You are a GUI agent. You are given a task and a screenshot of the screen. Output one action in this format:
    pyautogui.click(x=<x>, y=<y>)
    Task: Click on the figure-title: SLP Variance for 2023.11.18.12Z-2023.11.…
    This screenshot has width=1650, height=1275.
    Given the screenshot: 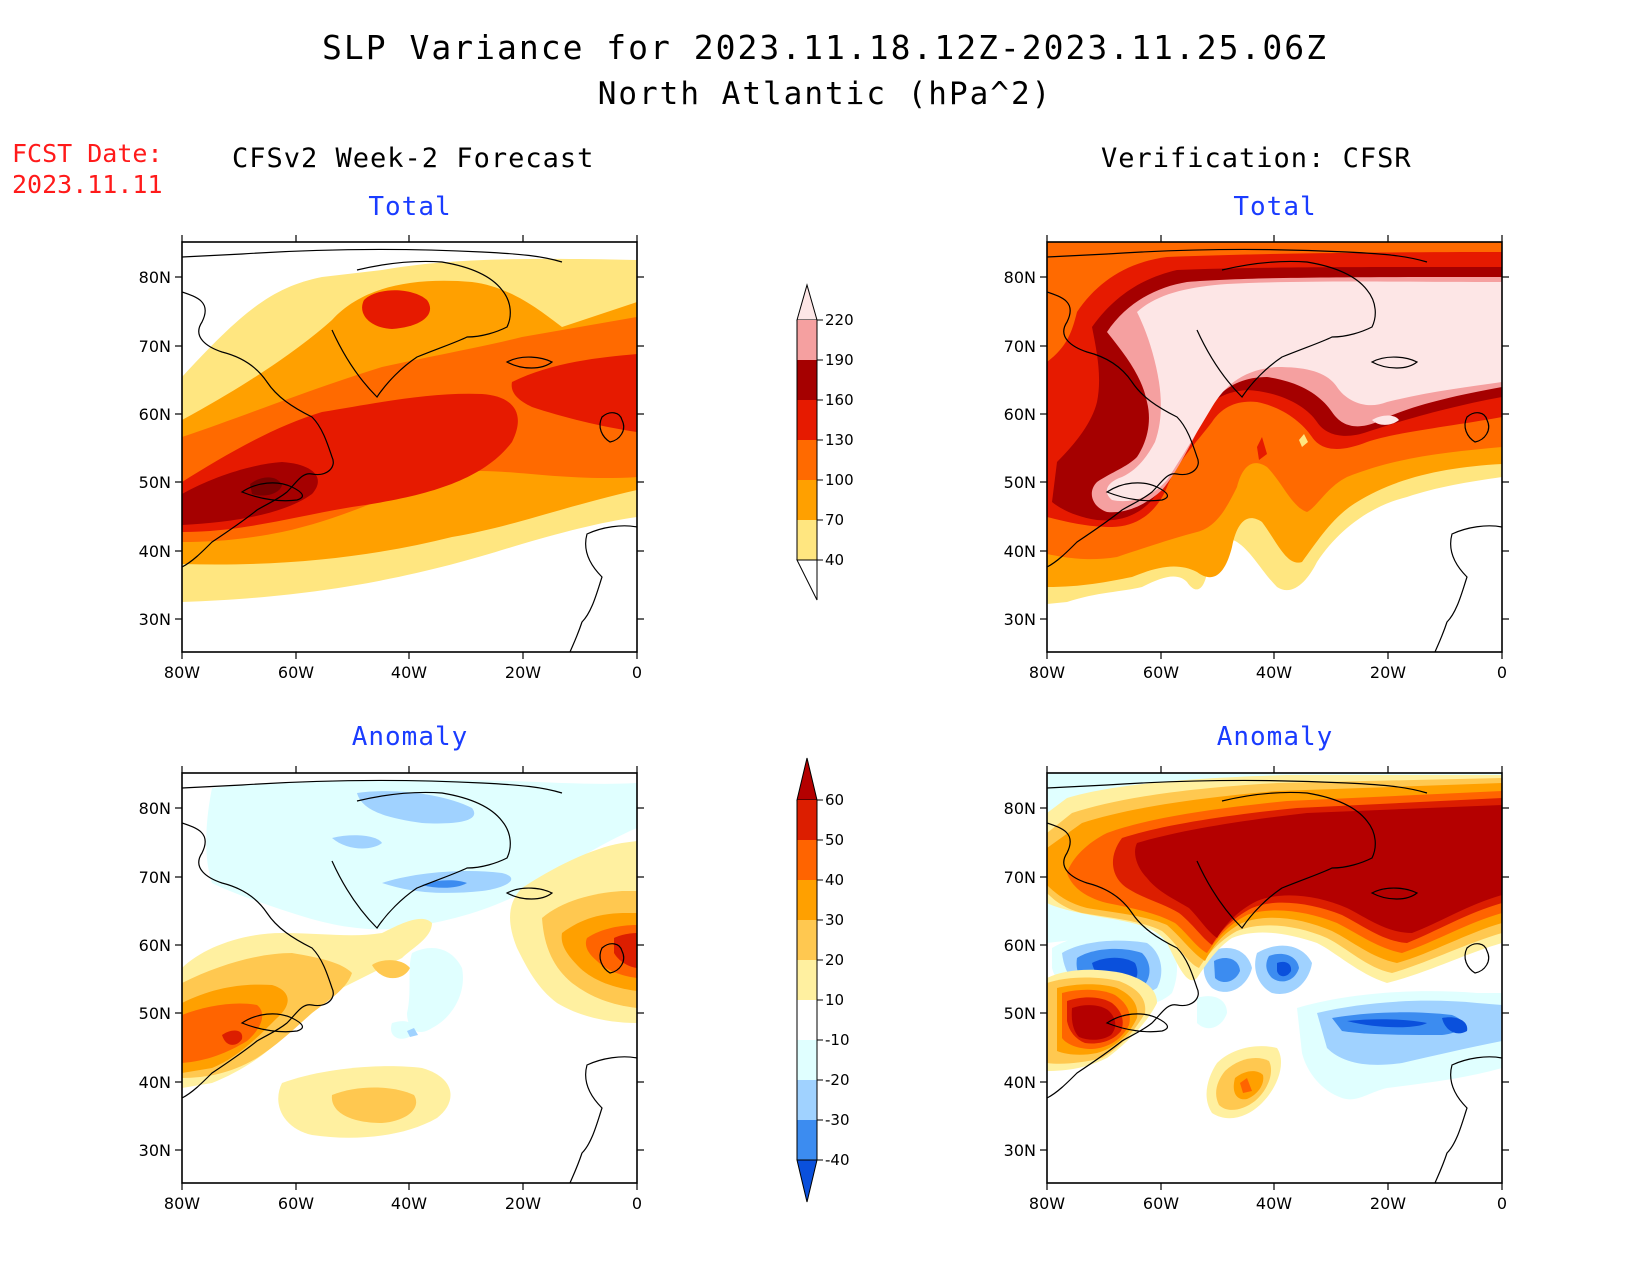 What is the action you would take?
    pyautogui.click(x=825, y=47)
    